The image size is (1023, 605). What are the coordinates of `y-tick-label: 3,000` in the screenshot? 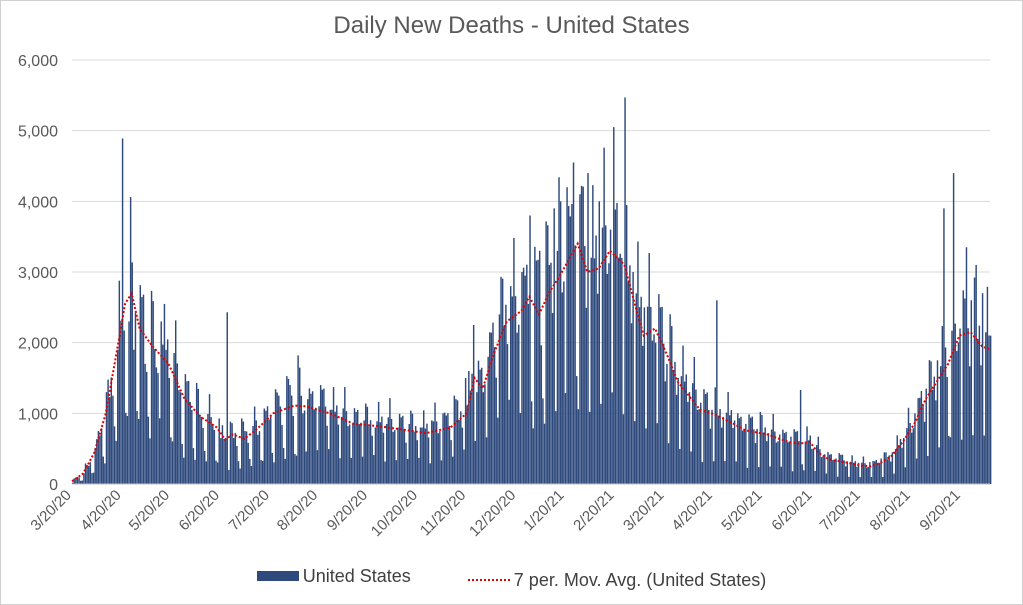 It's located at (38, 273).